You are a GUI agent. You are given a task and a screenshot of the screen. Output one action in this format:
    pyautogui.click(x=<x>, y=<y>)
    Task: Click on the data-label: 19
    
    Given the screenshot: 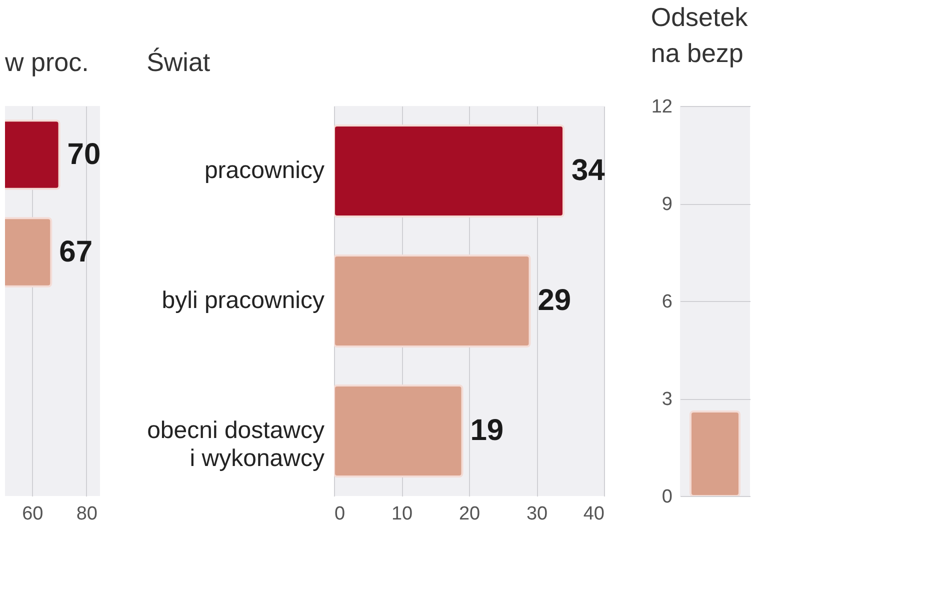 What is the action you would take?
    pyautogui.click(x=487, y=430)
    